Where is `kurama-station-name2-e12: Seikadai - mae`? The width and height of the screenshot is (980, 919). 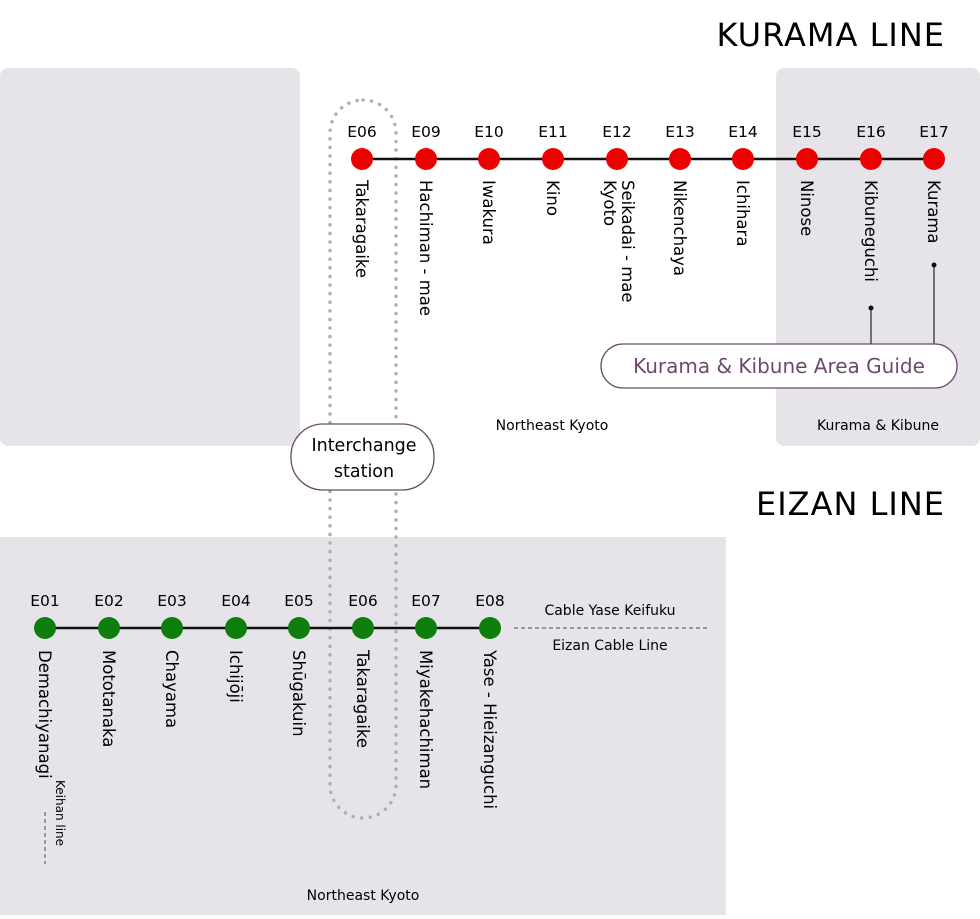
kurama-station-name2-e12: Seikadai - mae is located at coordinates (627, 241).